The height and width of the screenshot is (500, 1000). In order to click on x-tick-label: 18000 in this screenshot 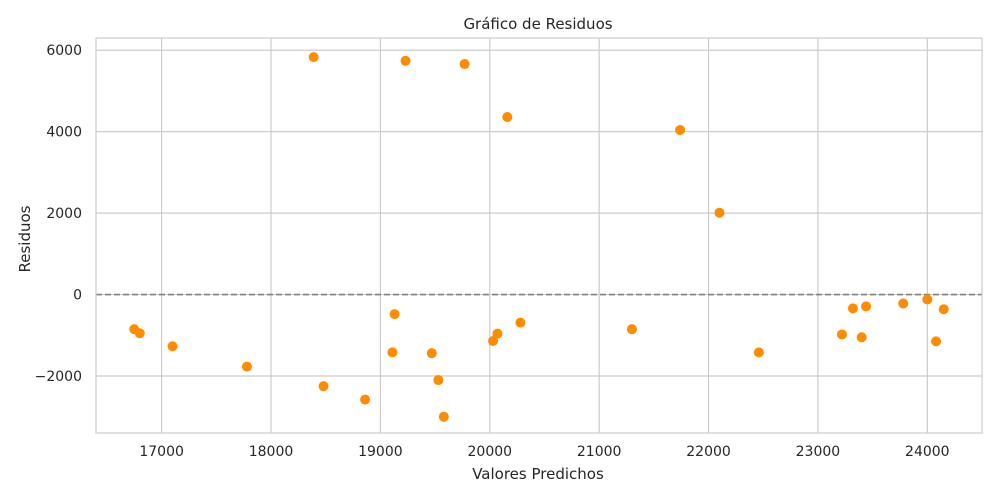, I will do `click(271, 452)`.